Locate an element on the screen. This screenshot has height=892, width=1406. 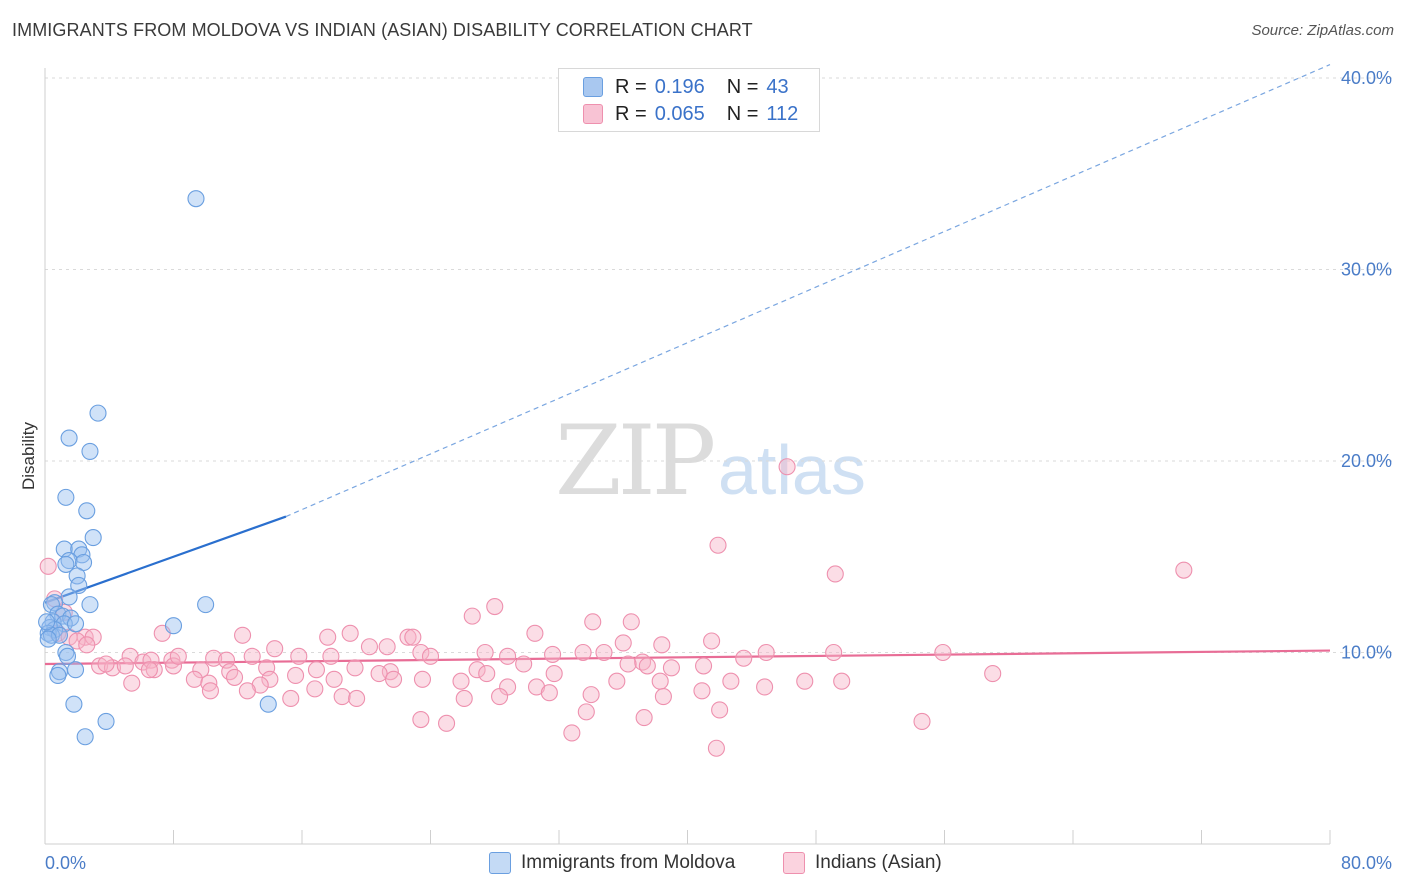
bottom-legend-swatch-indians is located at coordinates (794, 863).